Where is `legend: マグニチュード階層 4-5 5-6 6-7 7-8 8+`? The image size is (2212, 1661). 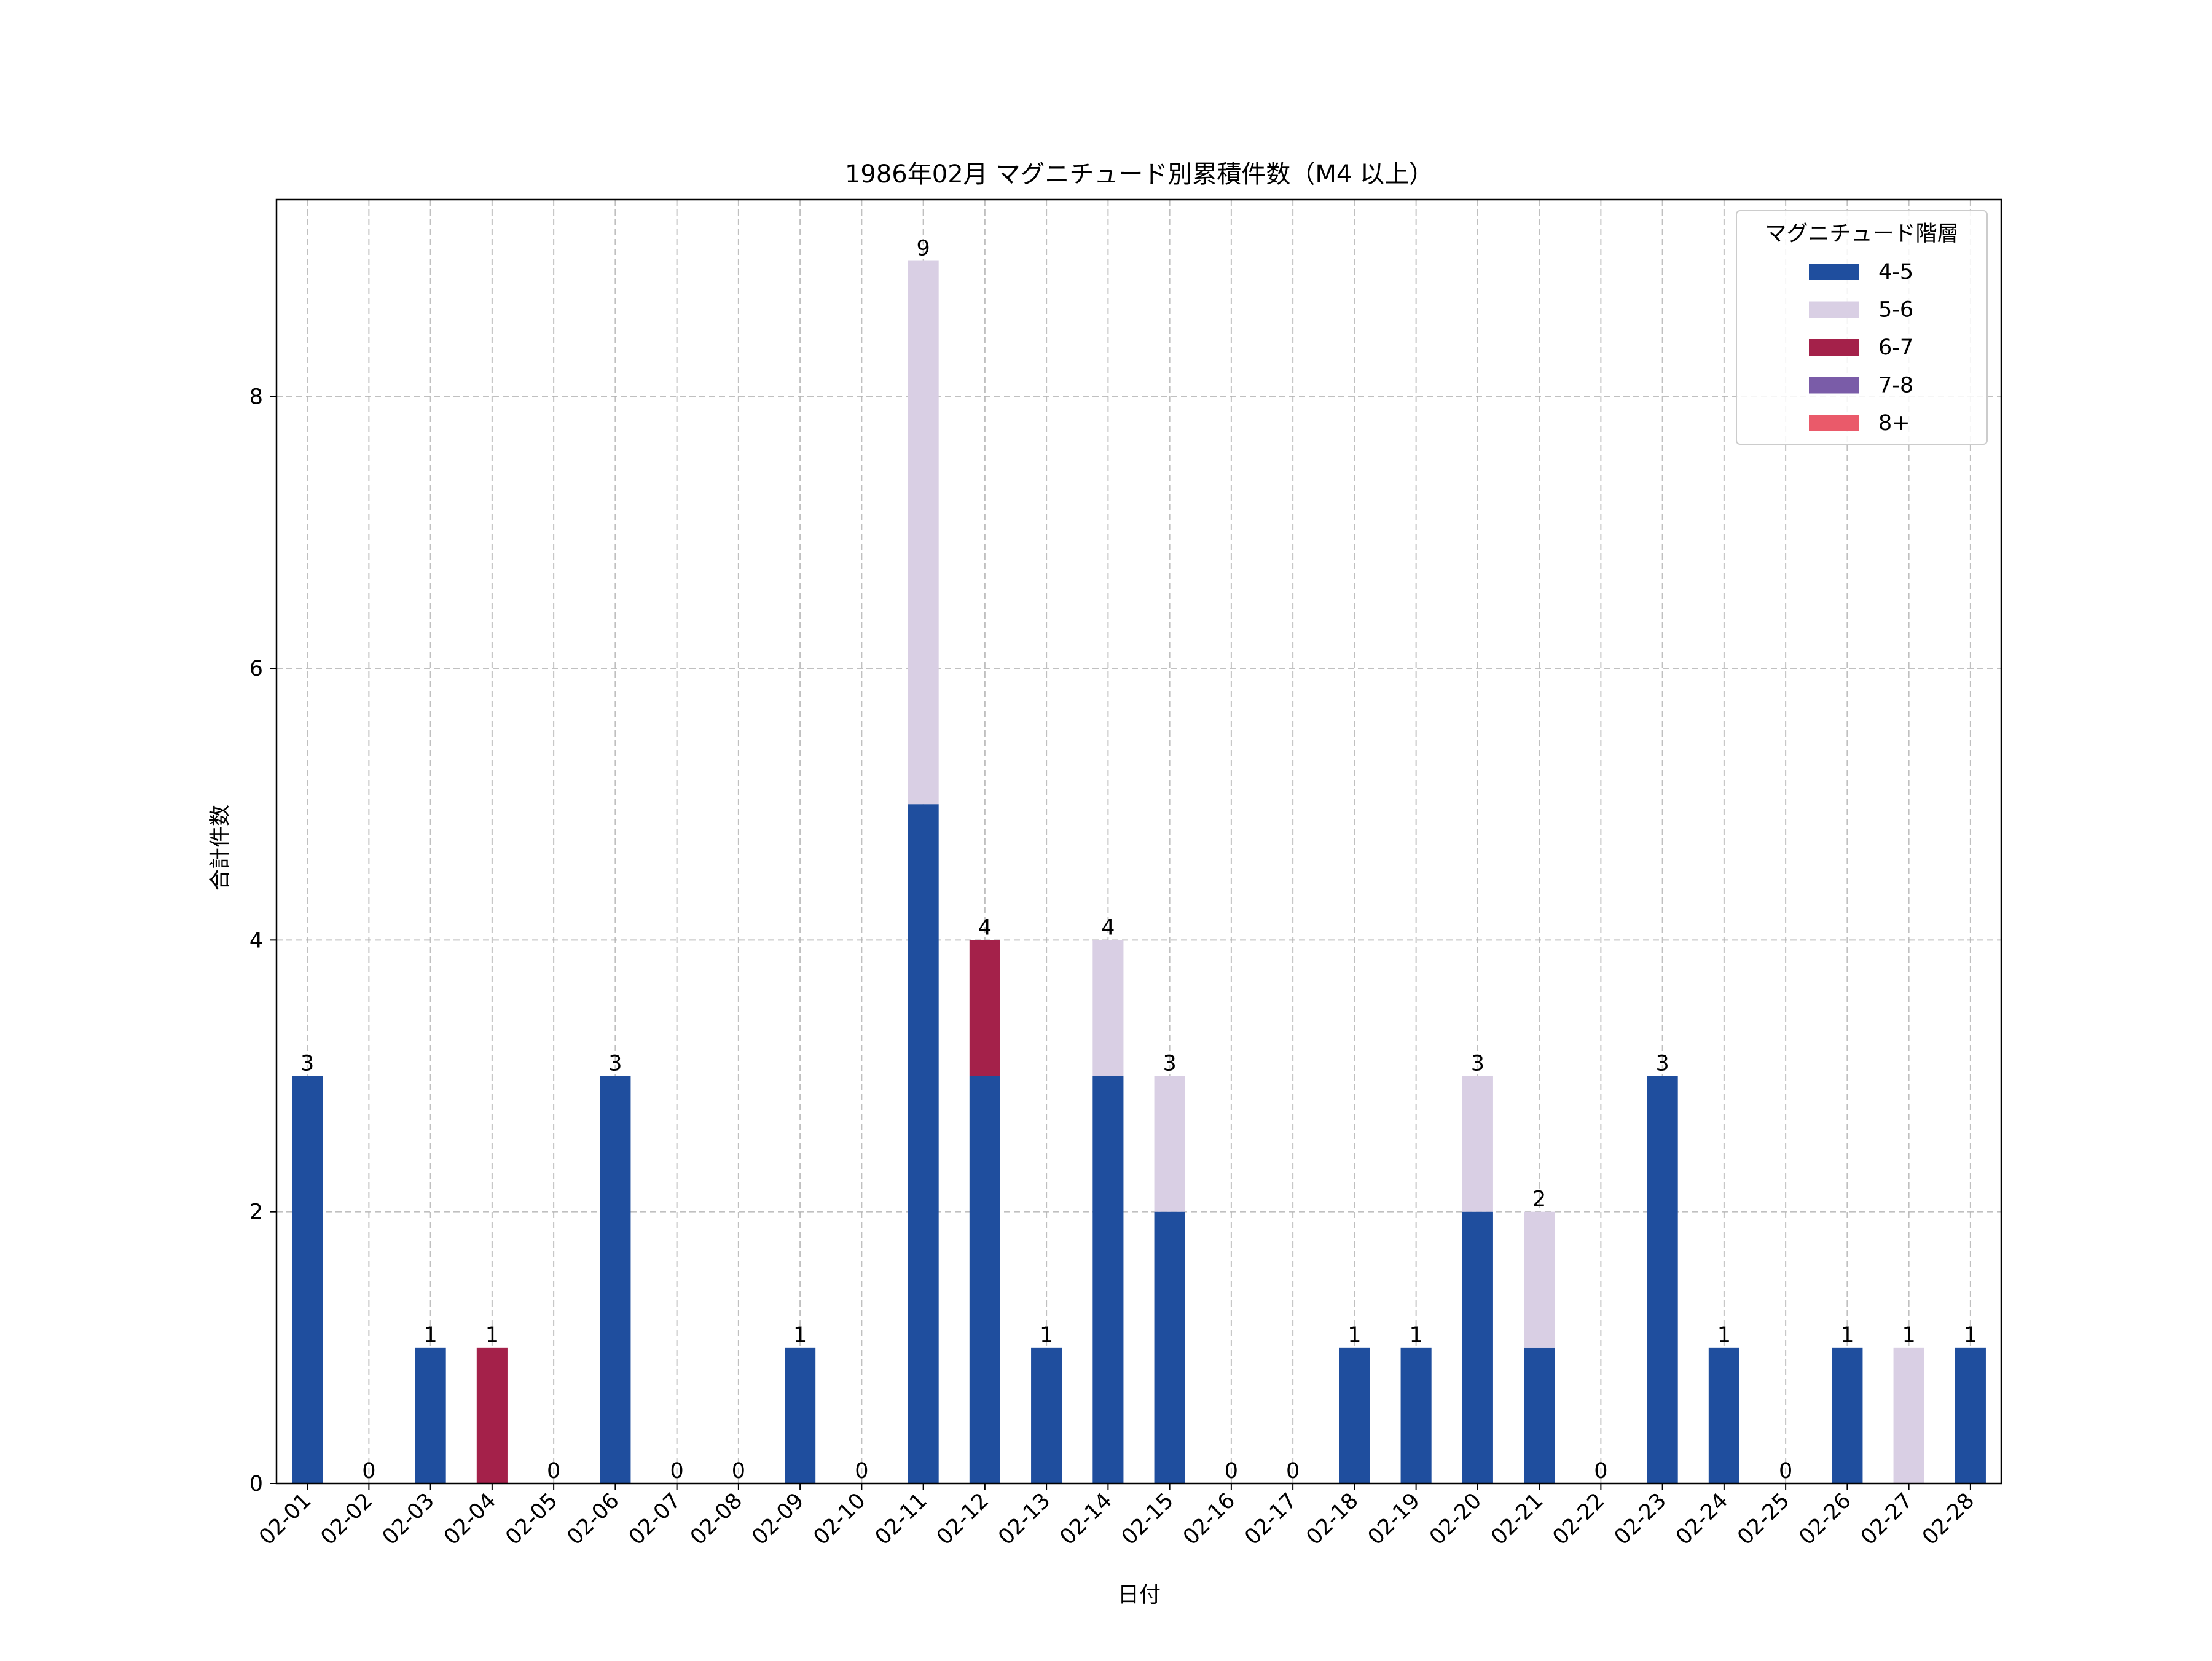
legend: マグニチュード階層 4-5 5-6 6-7 7-8 8+ is located at coordinates (1862, 327).